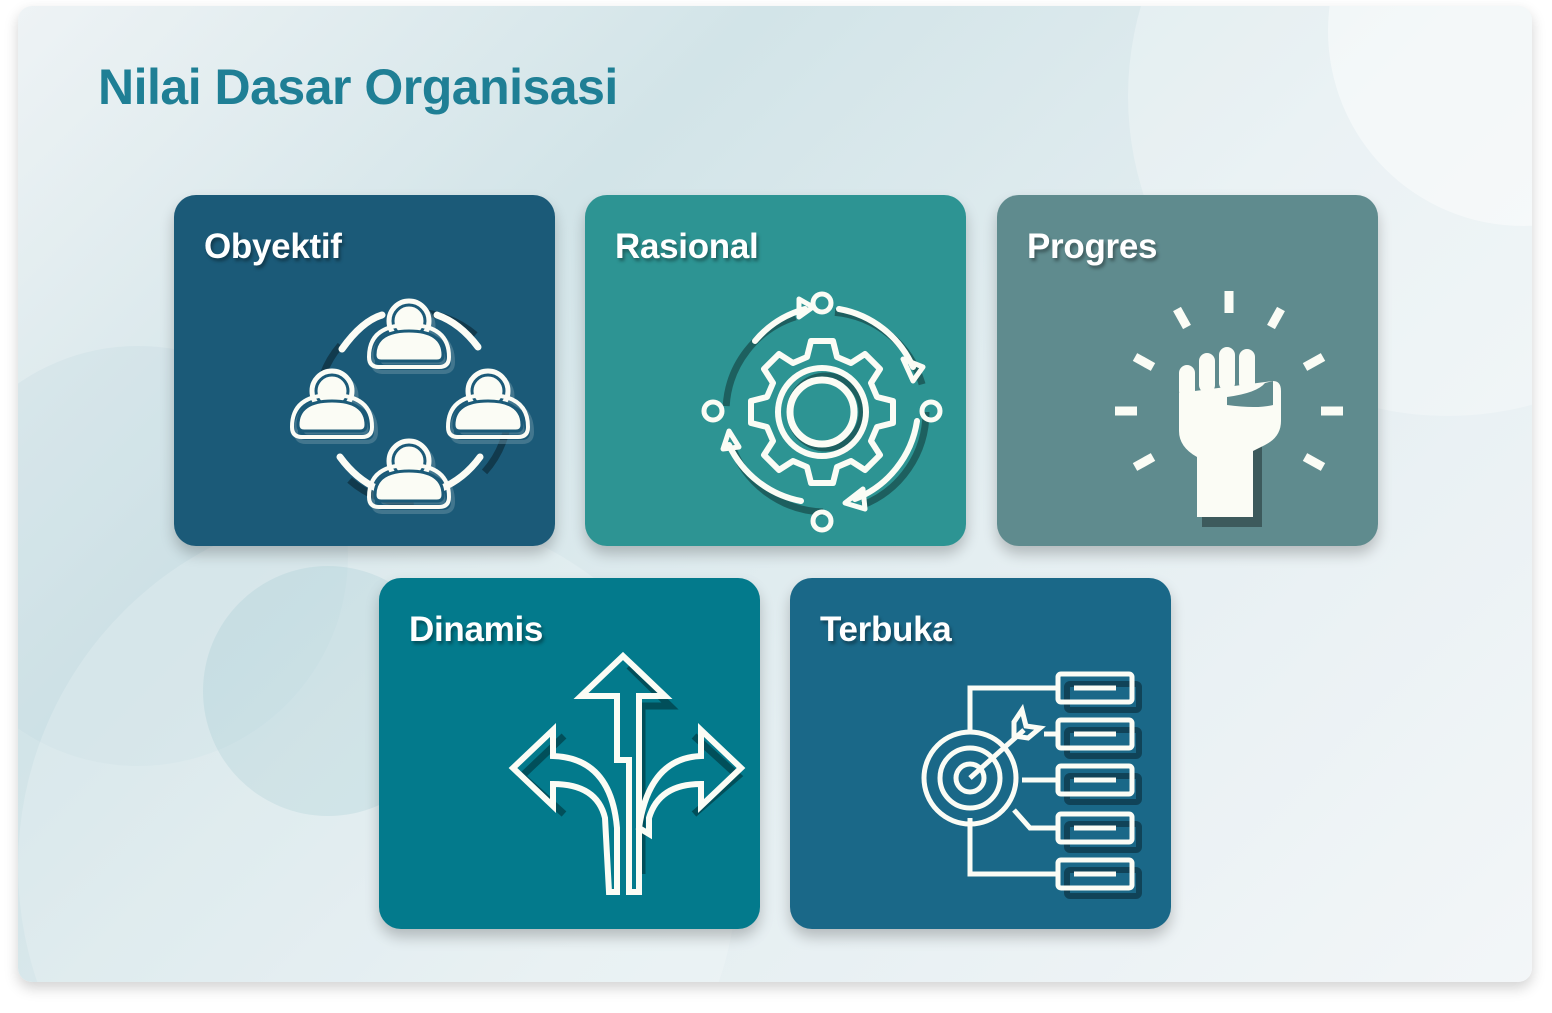 The width and height of the screenshot is (1552, 1013). Describe the element at coordinates (412, 406) in the screenshot. I see `team-circle-icon` at that location.